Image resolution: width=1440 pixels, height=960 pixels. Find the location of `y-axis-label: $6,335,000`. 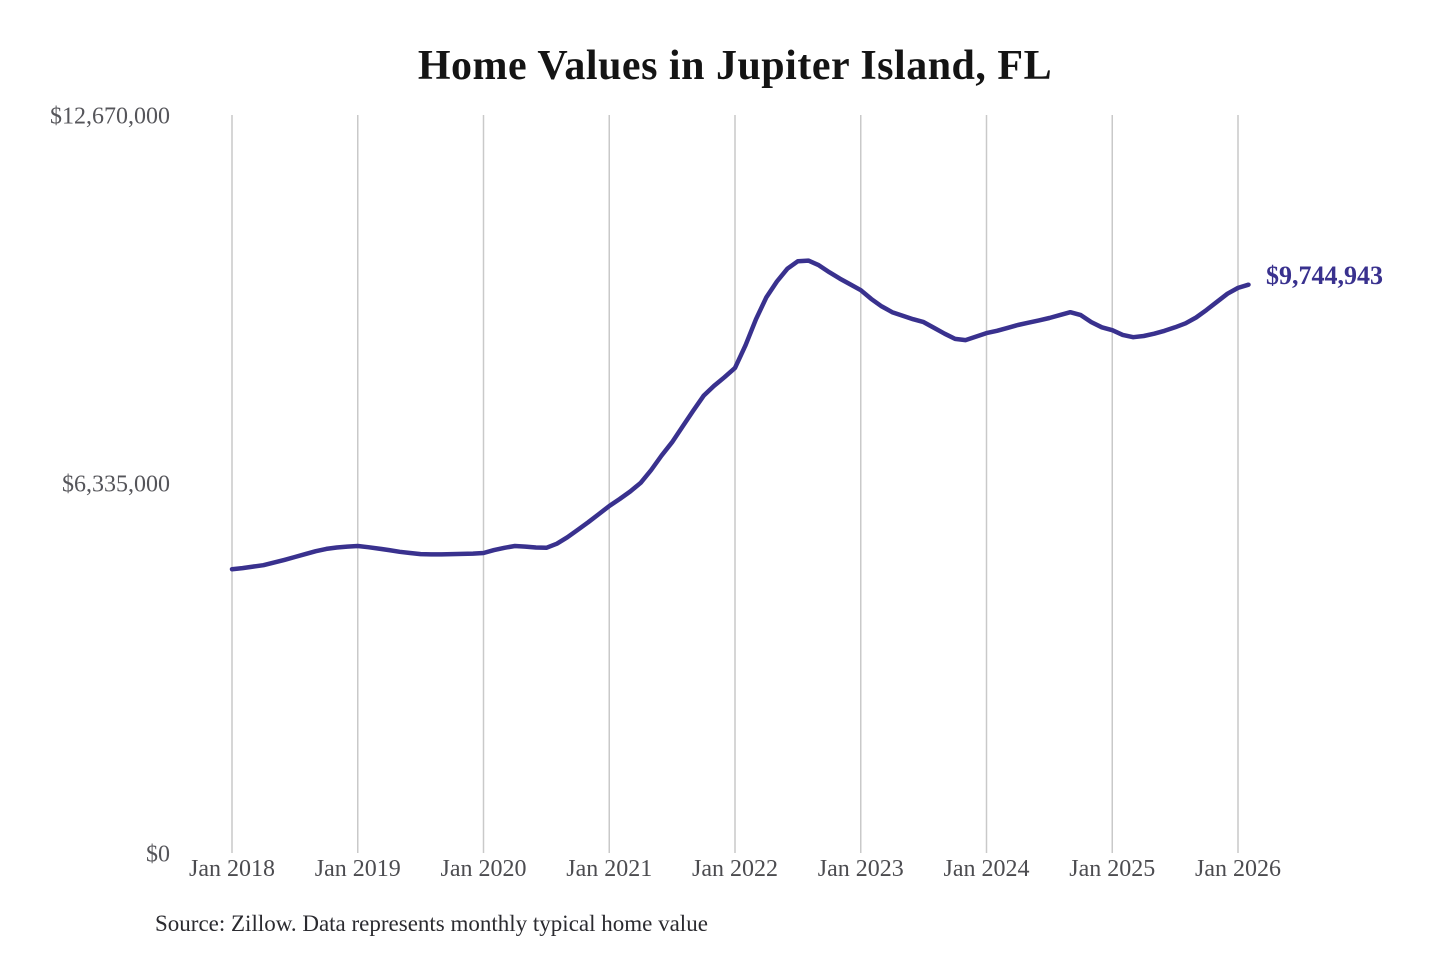

y-axis-label: $6,335,000 is located at coordinates (116, 484).